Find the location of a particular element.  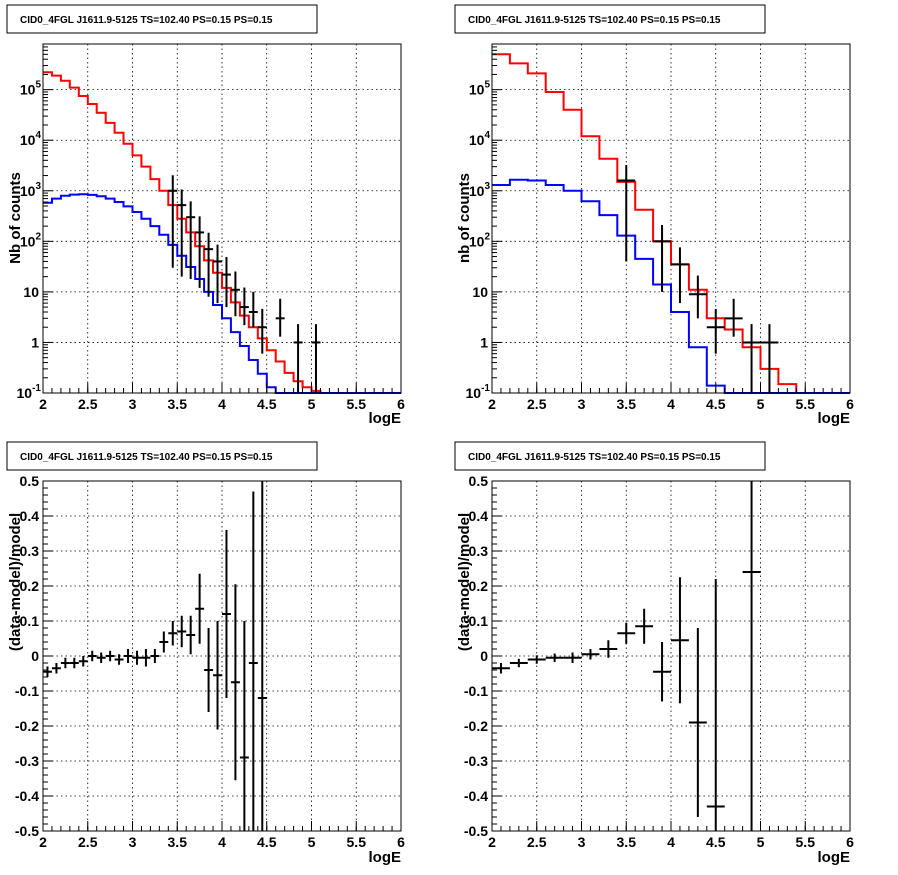

y-tick-label: 0.1 is located at coordinates (479, 621).